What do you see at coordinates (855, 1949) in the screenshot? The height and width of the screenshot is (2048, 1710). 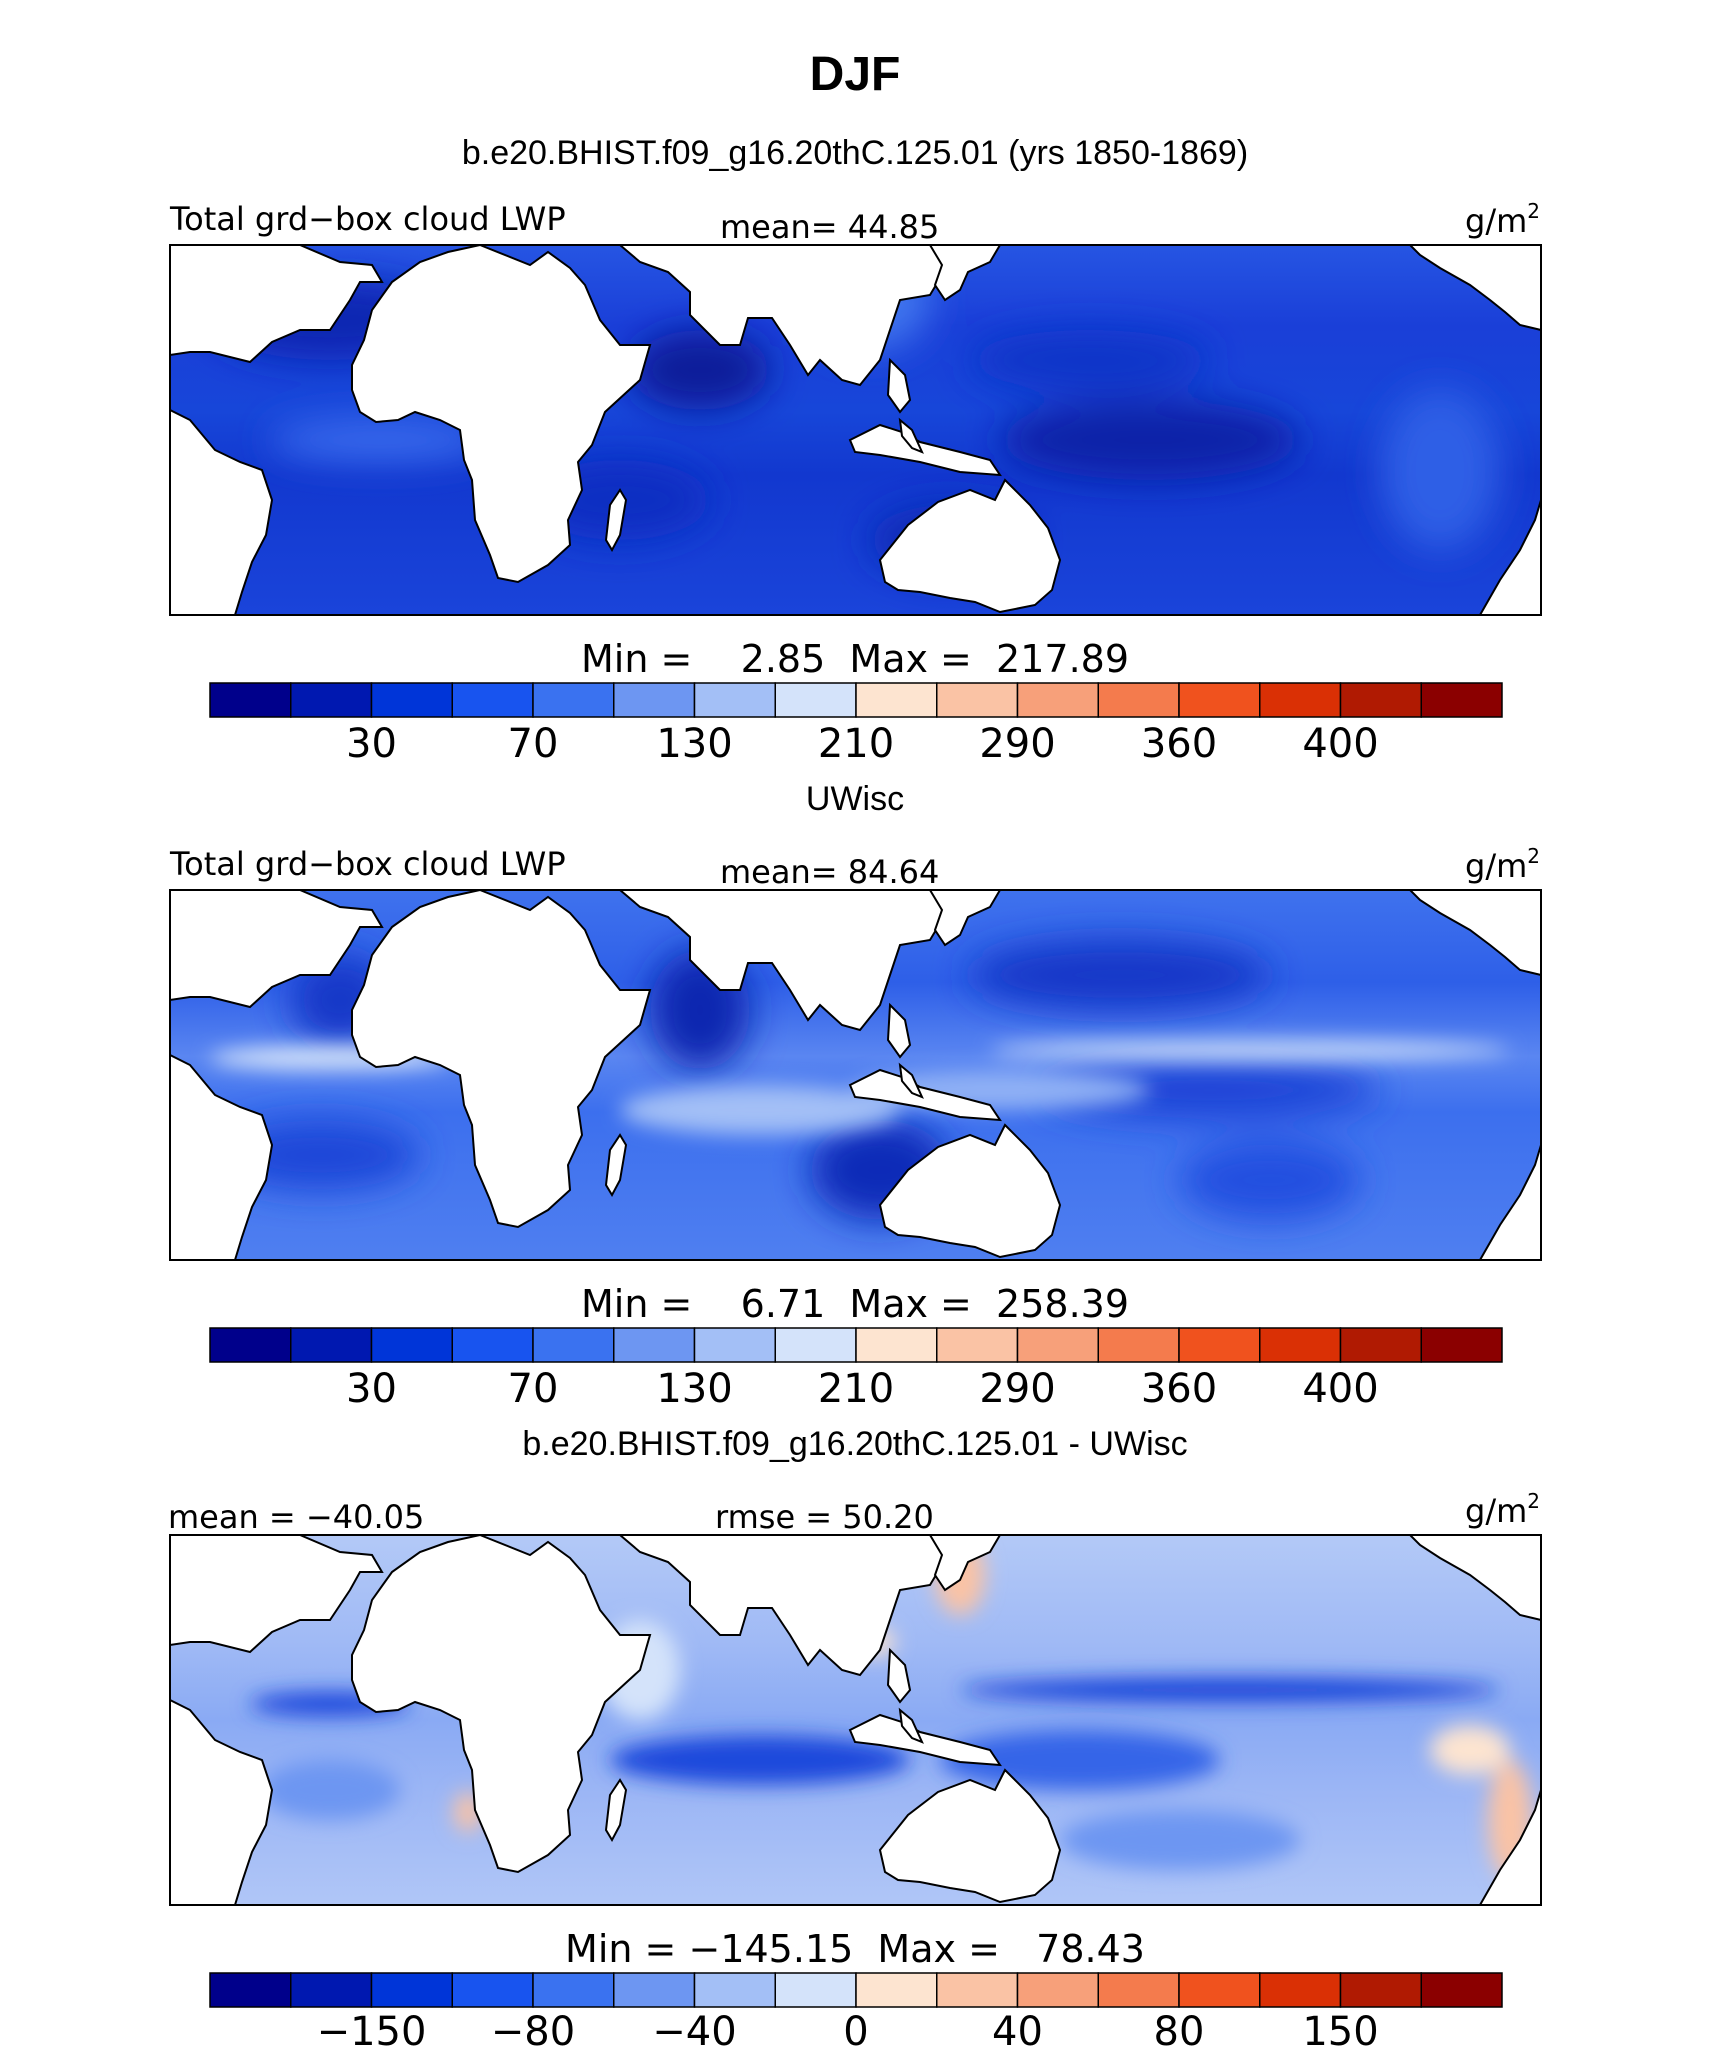 I see `minmax-label: Min = −145.15 Max = 78.43` at bounding box center [855, 1949].